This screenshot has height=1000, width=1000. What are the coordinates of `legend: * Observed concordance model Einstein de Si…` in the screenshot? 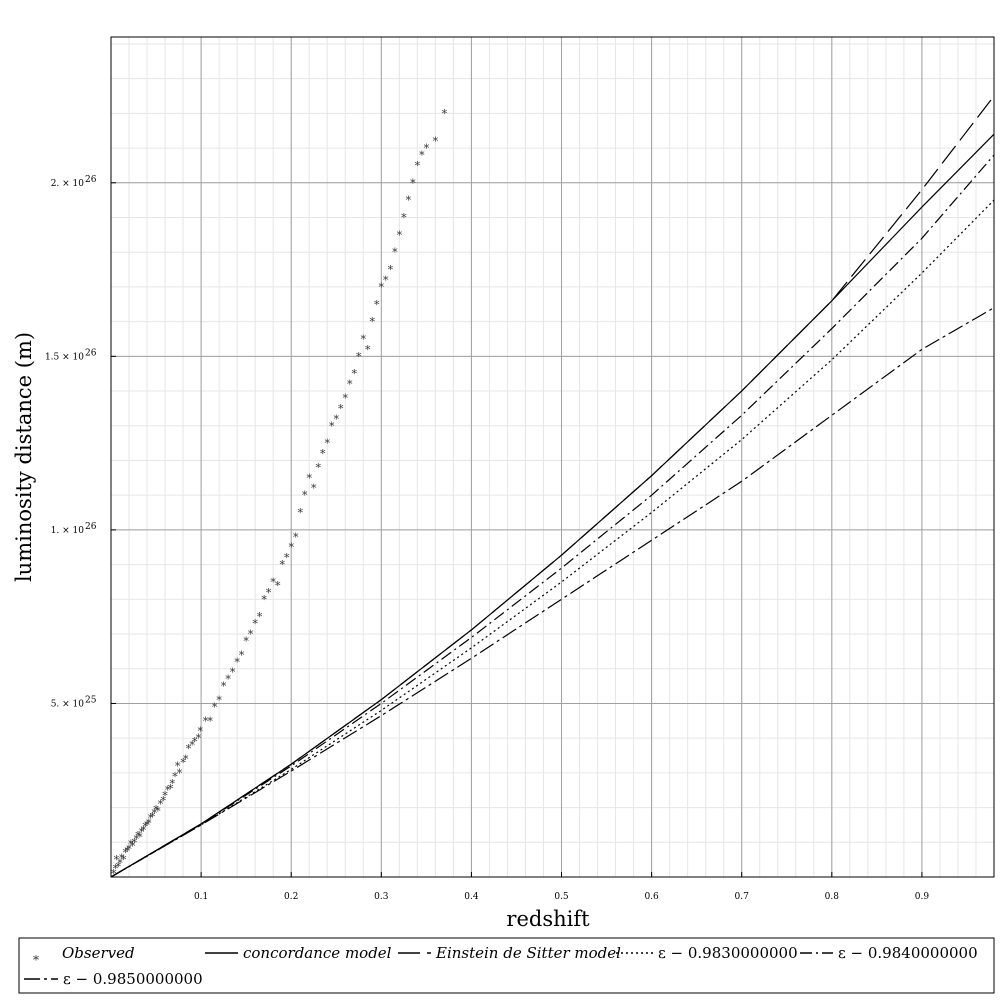 It's located at (501, 966).